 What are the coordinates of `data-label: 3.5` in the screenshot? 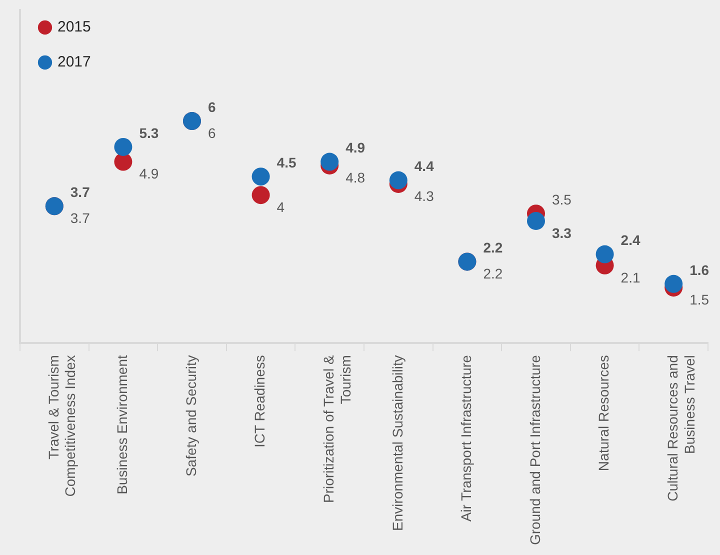 It's located at (562, 199).